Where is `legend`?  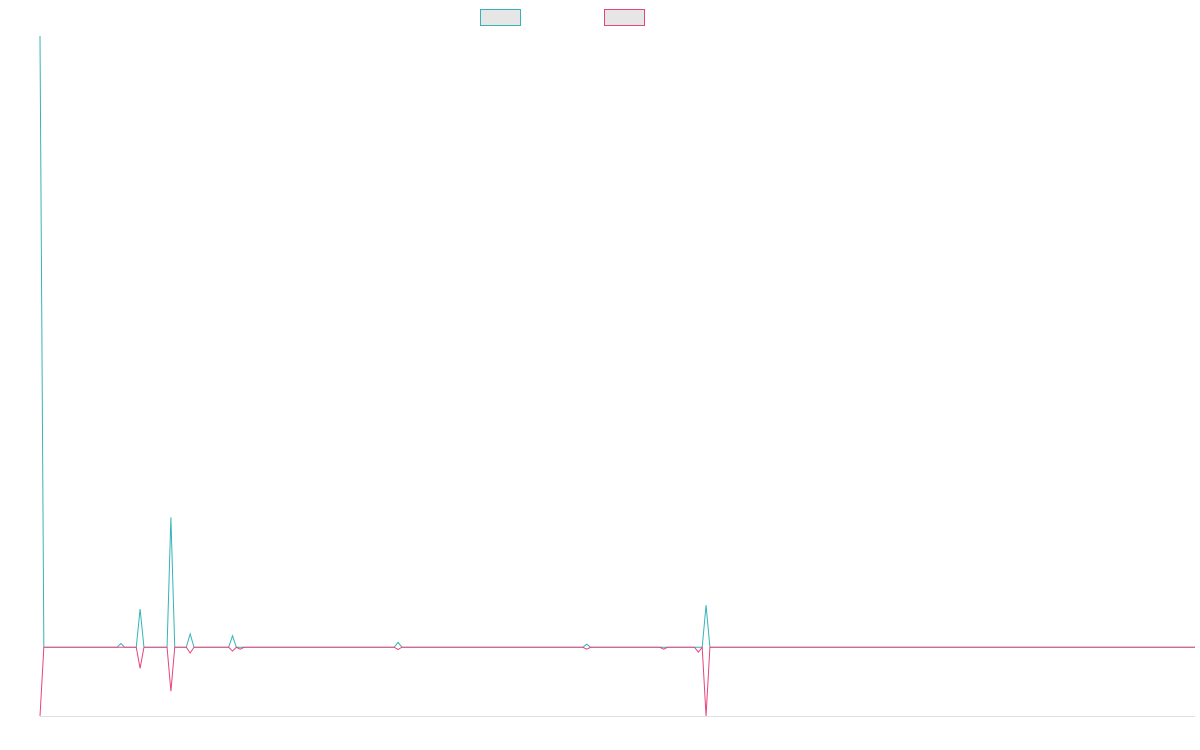
legend is located at coordinates (562, 17).